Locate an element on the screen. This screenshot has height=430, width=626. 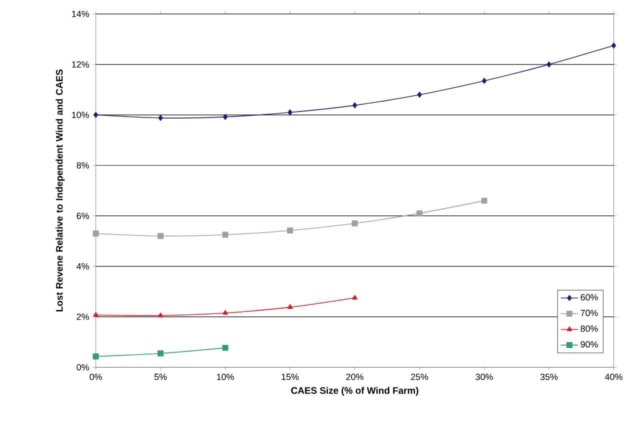
y-tick-label: 6% is located at coordinates (82, 215).